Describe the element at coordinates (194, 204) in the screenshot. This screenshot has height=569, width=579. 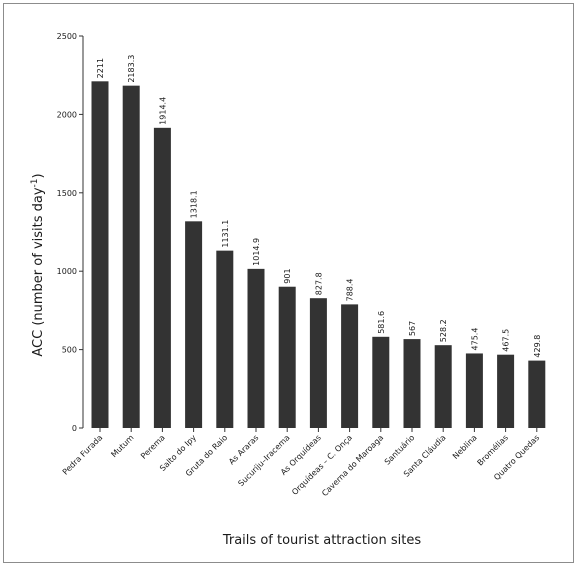
I see `value-label: 1318.1` at that location.